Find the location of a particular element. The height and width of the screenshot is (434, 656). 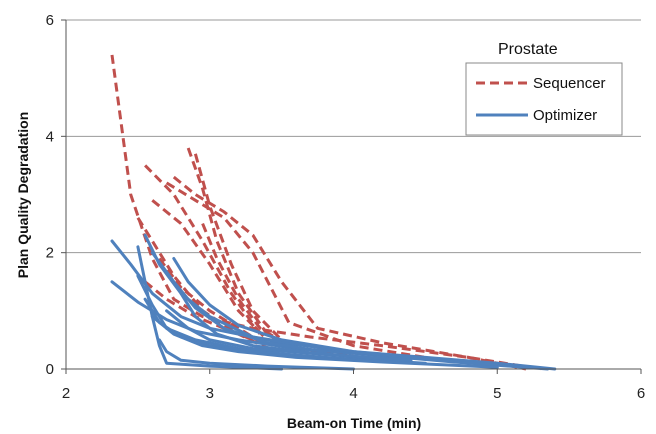

x-tick-label-5: 5 is located at coordinates (497, 393).